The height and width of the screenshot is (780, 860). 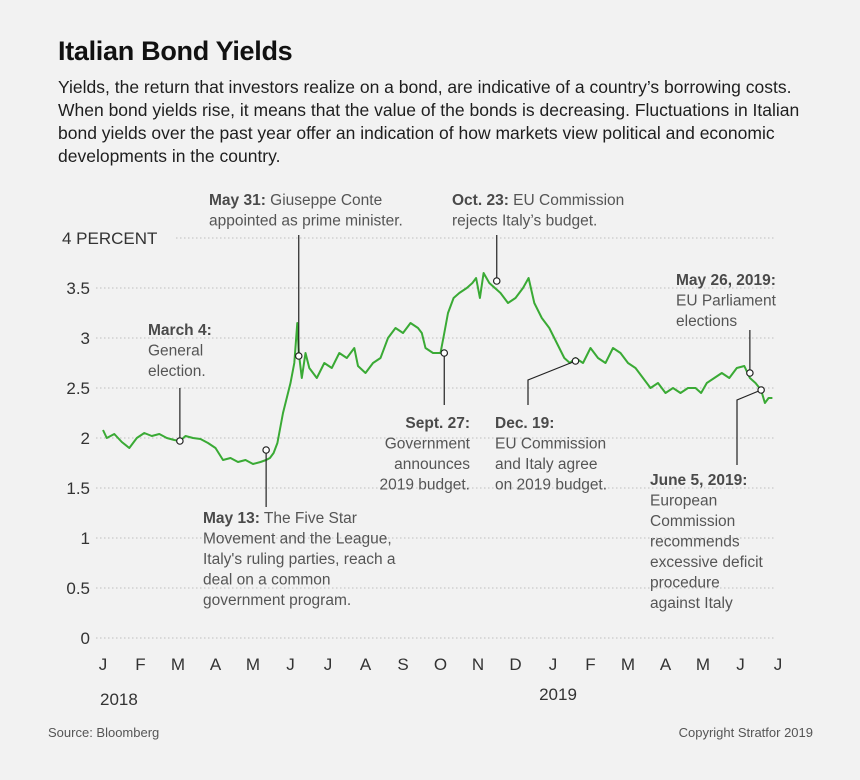 I want to click on annotation-line: election., so click(x=177, y=371).